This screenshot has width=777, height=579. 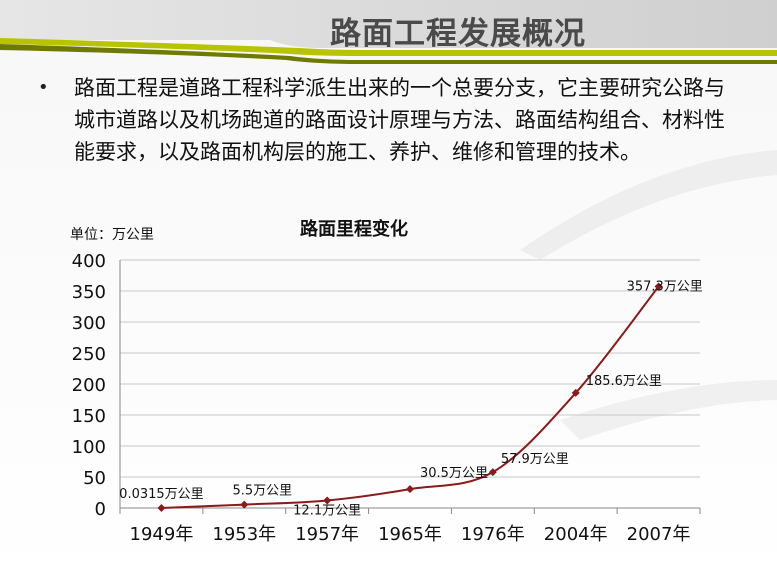 What do you see at coordinates (161, 494) in the screenshot?
I see `data-label: 0.0315万公里` at bounding box center [161, 494].